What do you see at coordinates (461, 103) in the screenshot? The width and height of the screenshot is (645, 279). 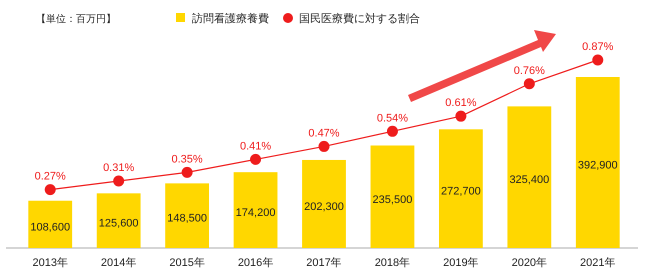 I see `data-label: 0.61%` at bounding box center [461, 103].